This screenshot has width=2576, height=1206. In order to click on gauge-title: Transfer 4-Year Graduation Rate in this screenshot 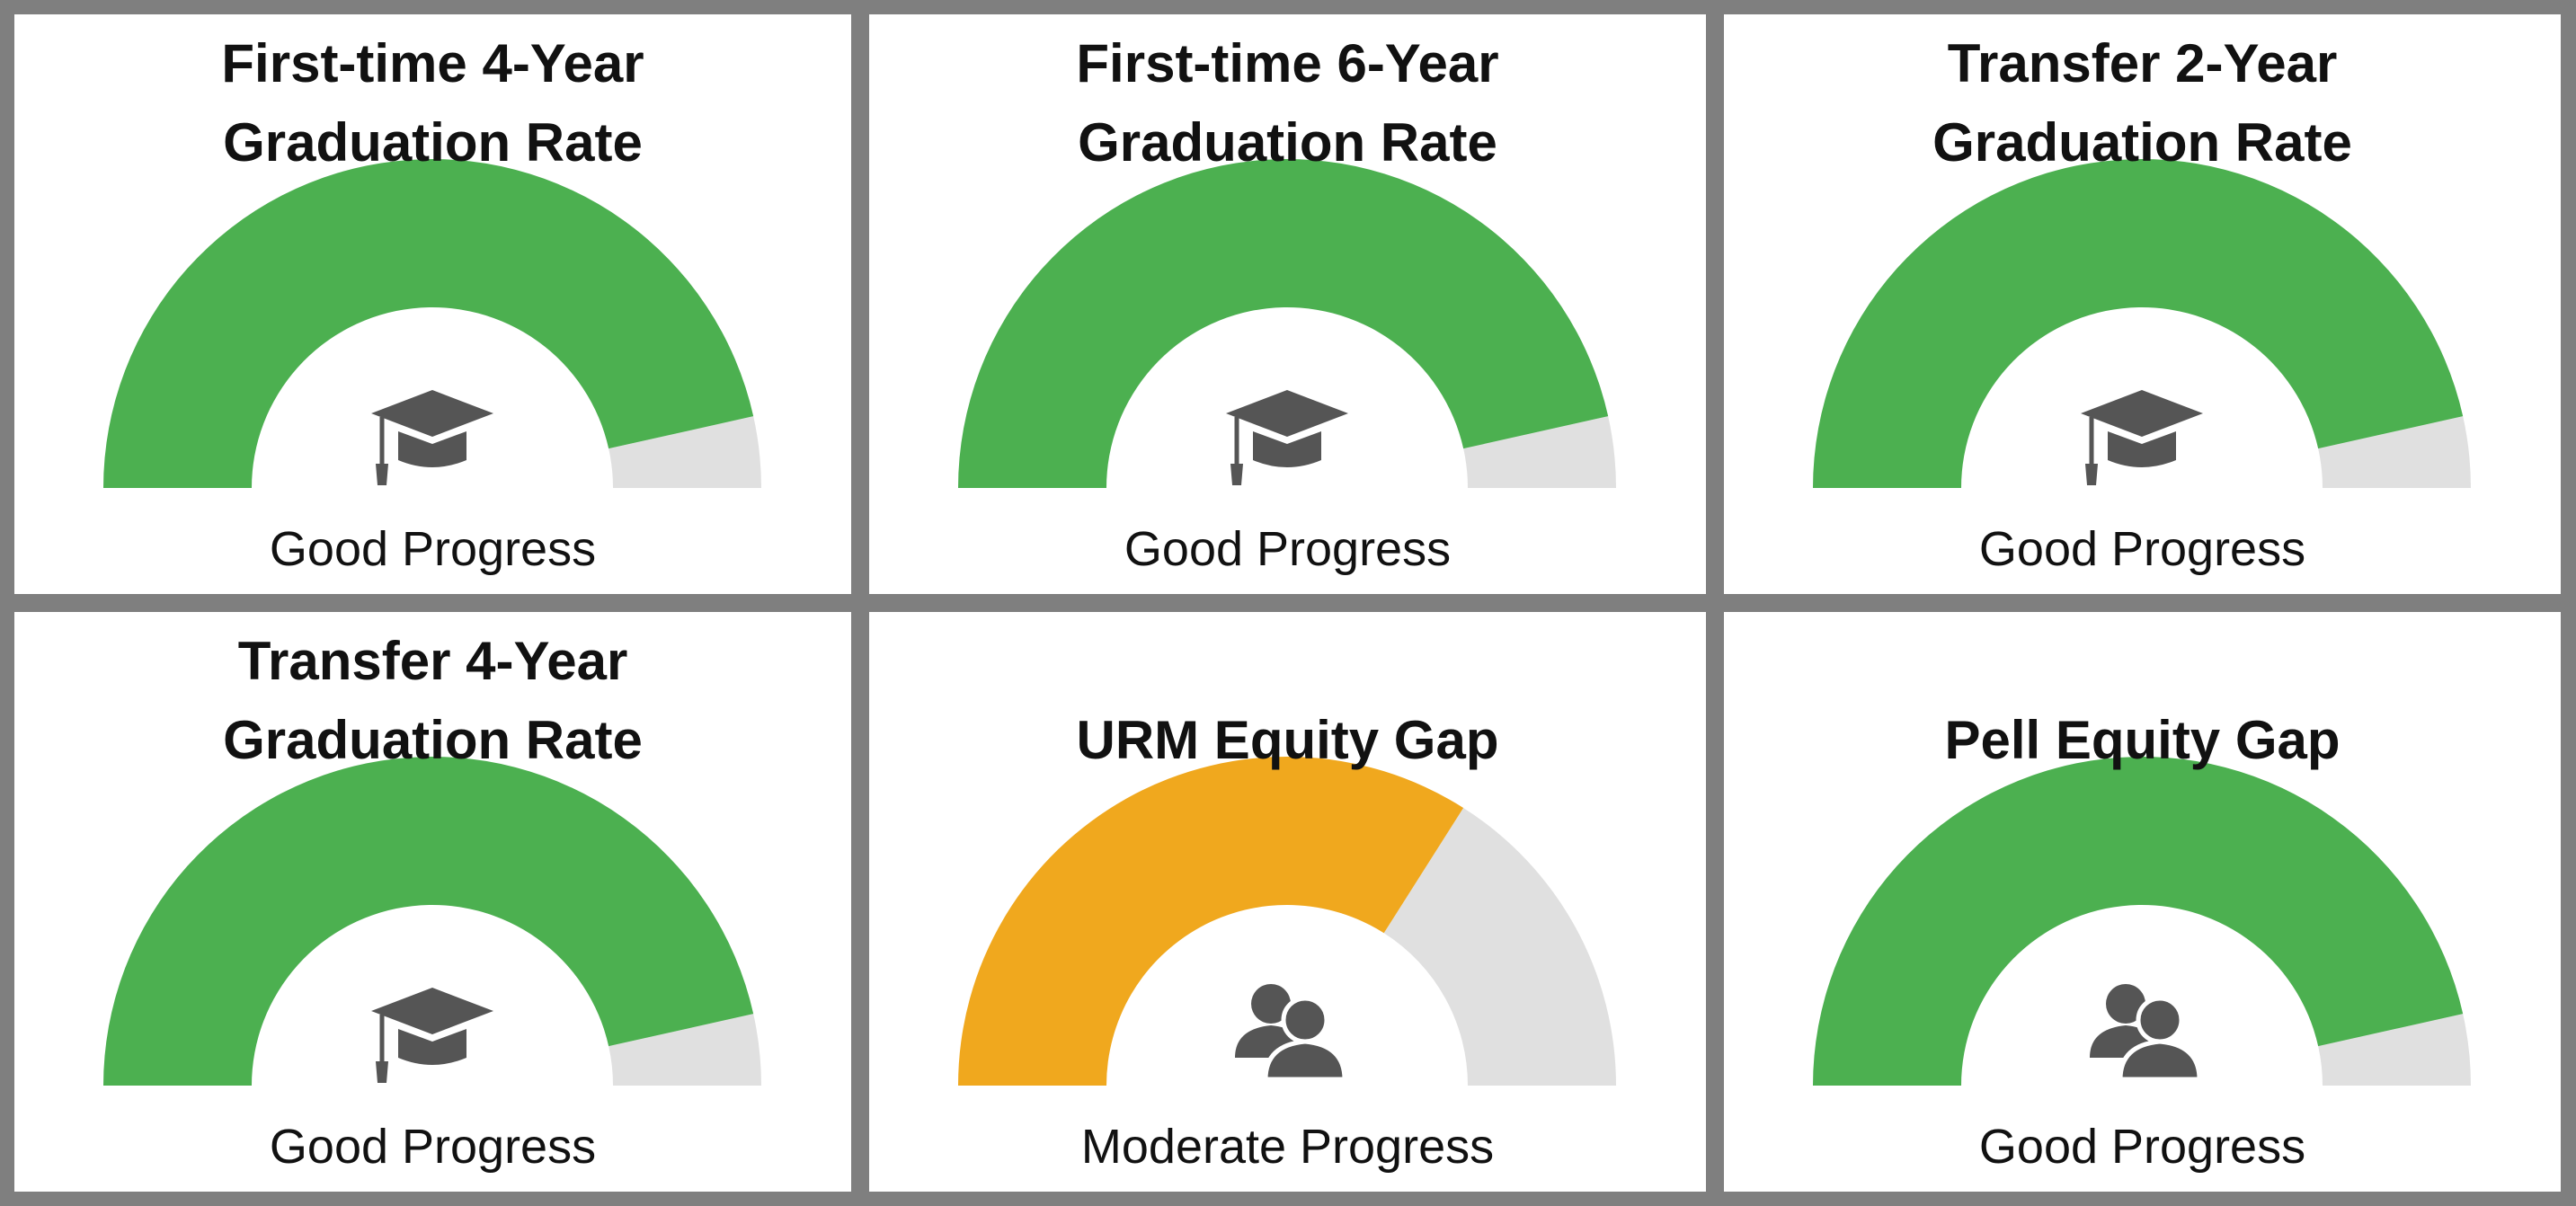, I will do `click(433, 700)`.